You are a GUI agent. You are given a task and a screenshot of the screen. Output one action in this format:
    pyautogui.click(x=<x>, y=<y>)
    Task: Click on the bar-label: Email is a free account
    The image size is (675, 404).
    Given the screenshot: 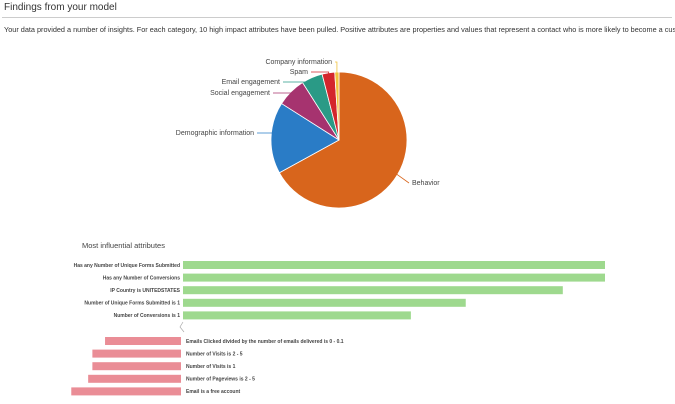 What is the action you would take?
    pyautogui.click(x=213, y=392)
    